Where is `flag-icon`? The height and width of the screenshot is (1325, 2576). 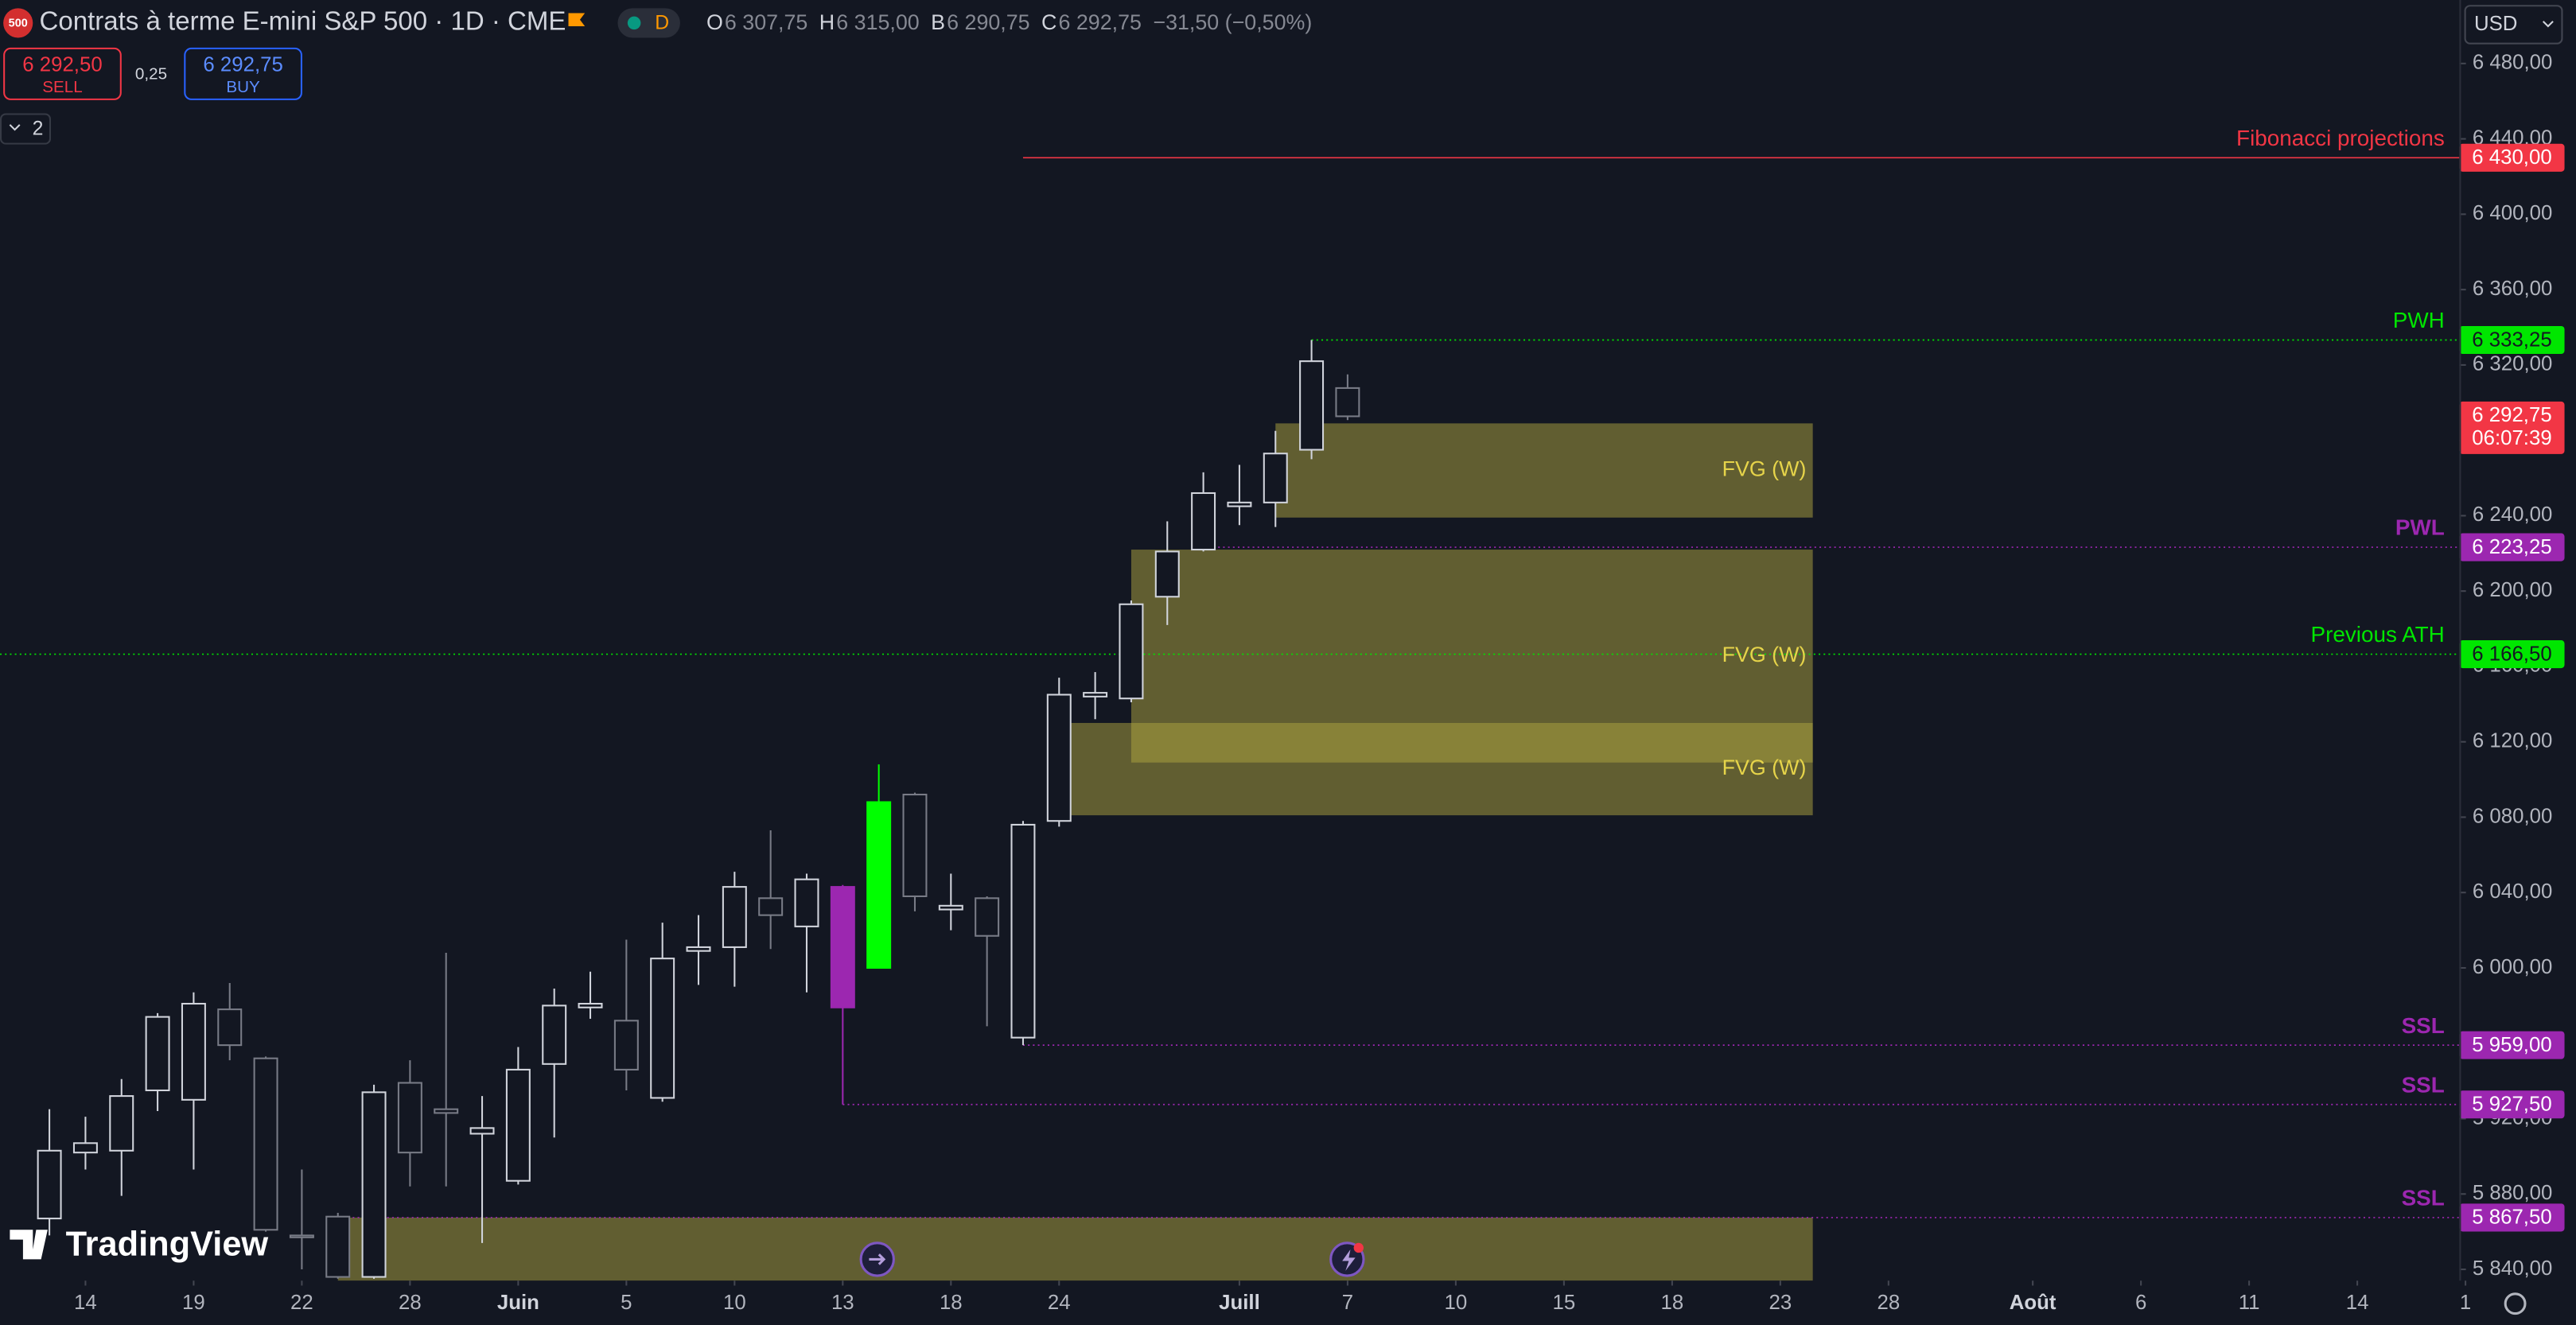
flag-icon is located at coordinates (577, 20).